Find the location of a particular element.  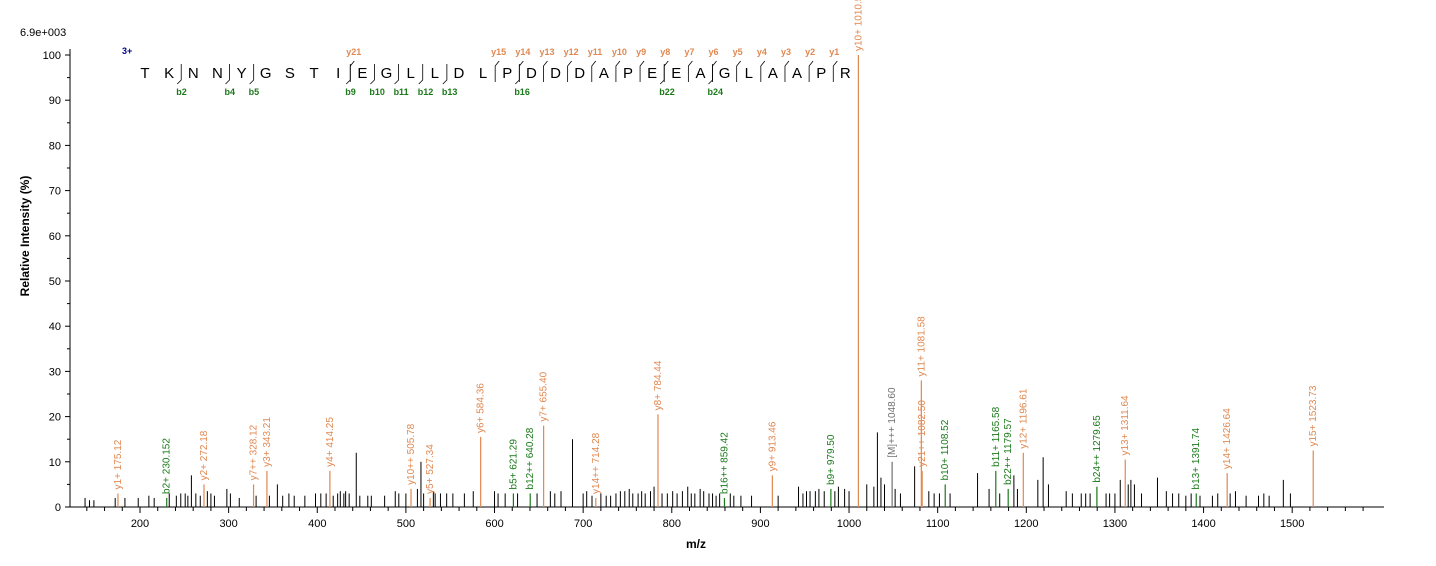

residue: N is located at coordinates (217, 73).